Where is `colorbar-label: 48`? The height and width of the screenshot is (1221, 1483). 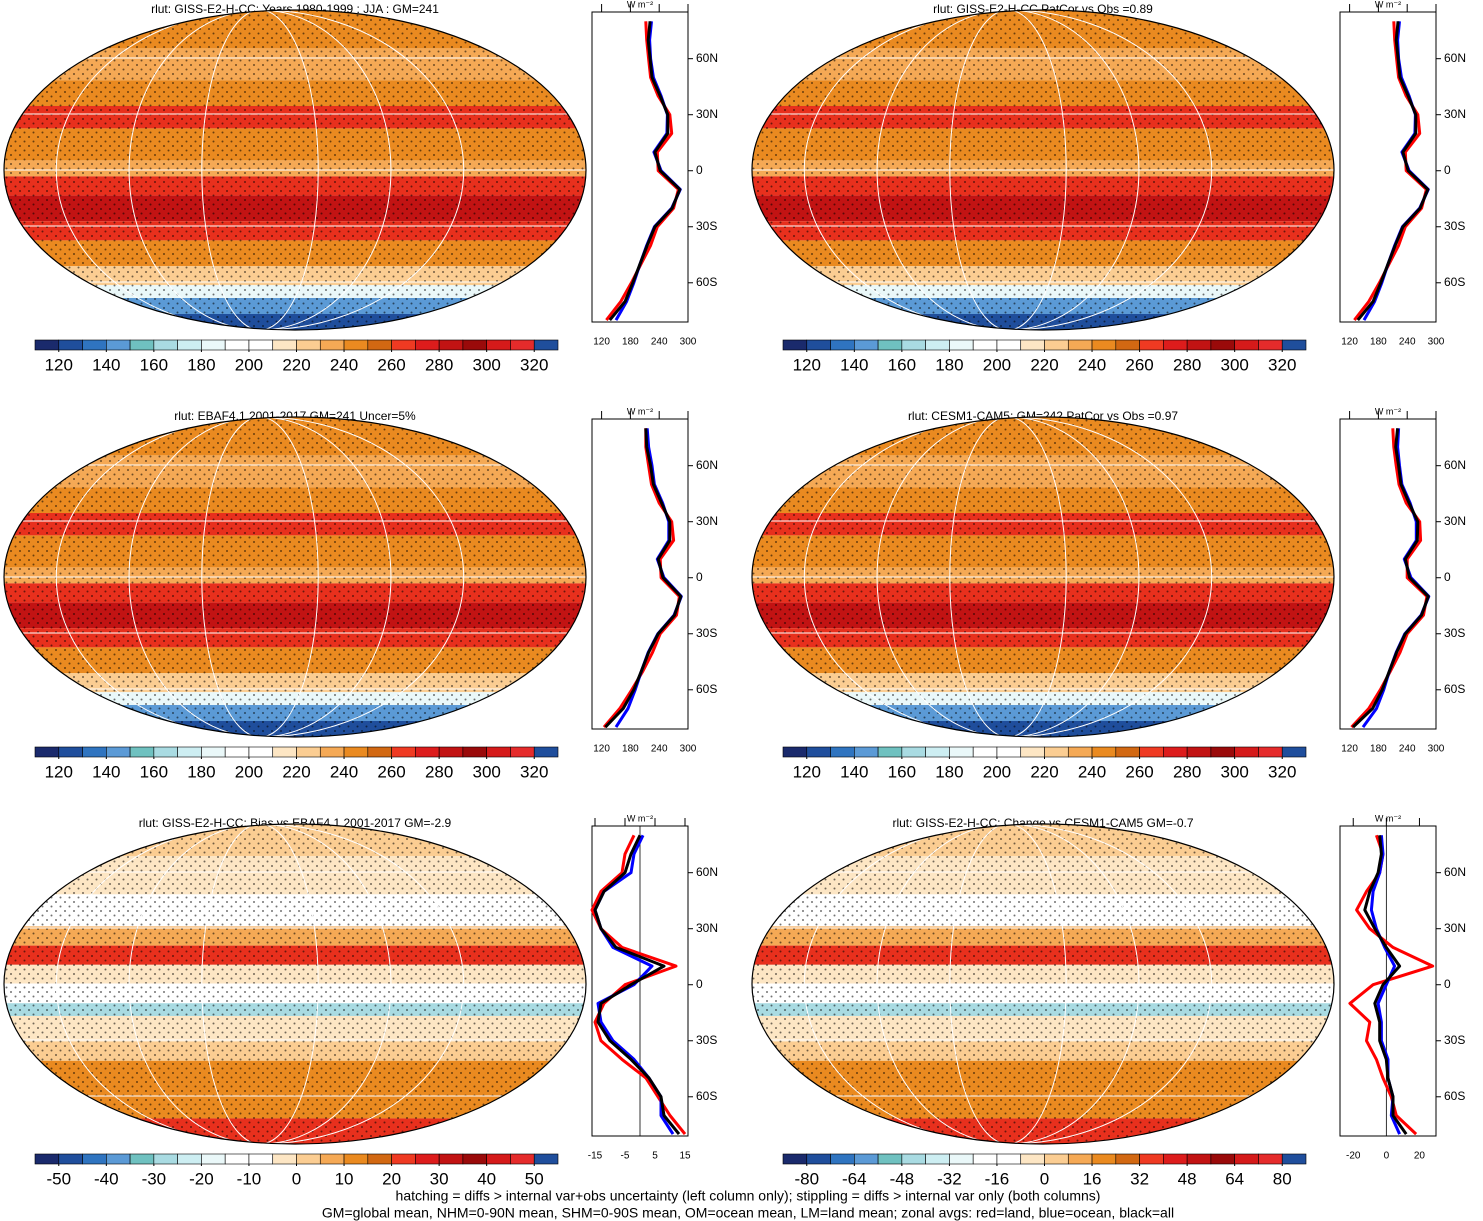 colorbar-label: 48 is located at coordinates (1187, 1178).